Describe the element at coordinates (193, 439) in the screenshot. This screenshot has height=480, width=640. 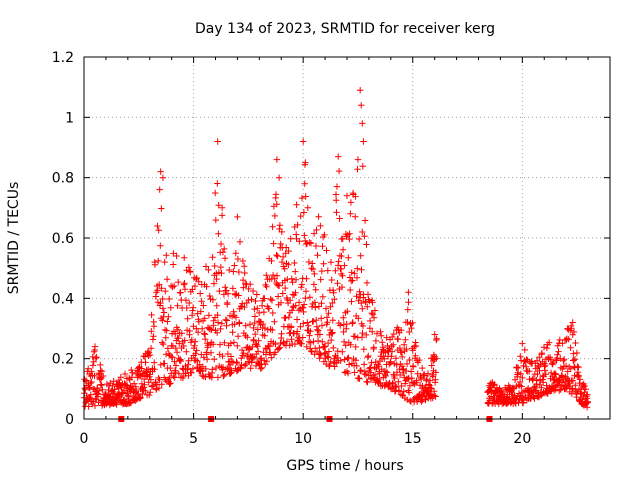
I see `x-tick-label: 5` at that location.